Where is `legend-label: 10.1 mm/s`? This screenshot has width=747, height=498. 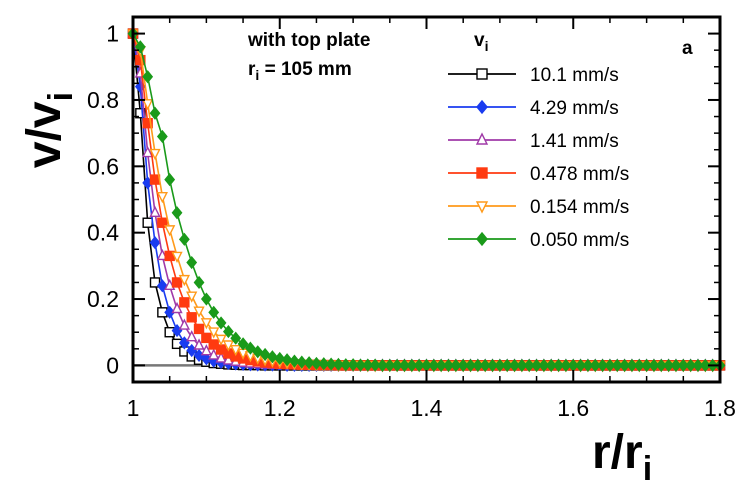 legend-label: 10.1 mm/s is located at coordinates (574, 75).